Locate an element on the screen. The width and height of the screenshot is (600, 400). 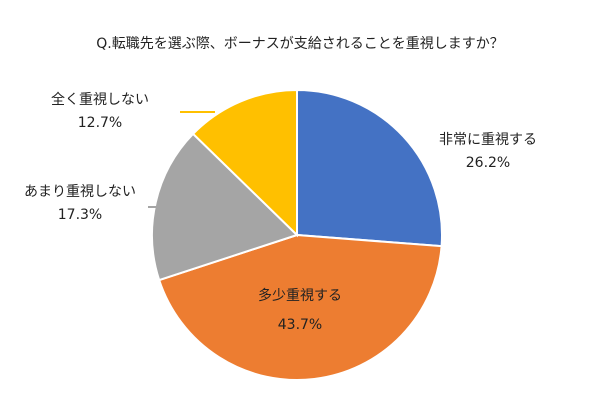
value-label: 17.3% is located at coordinates (80, 215).